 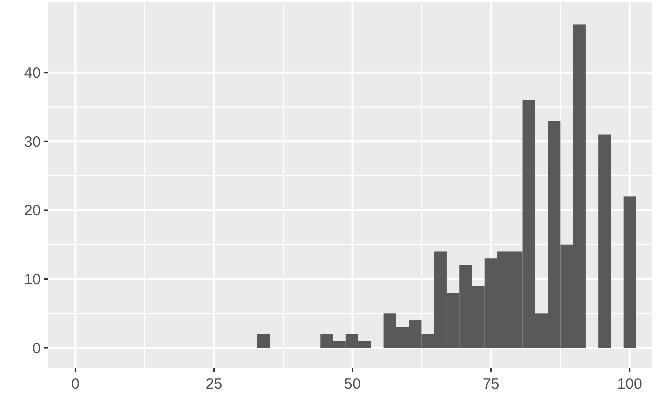 I want to click on x-tick-label: 50, so click(x=353, y=384).